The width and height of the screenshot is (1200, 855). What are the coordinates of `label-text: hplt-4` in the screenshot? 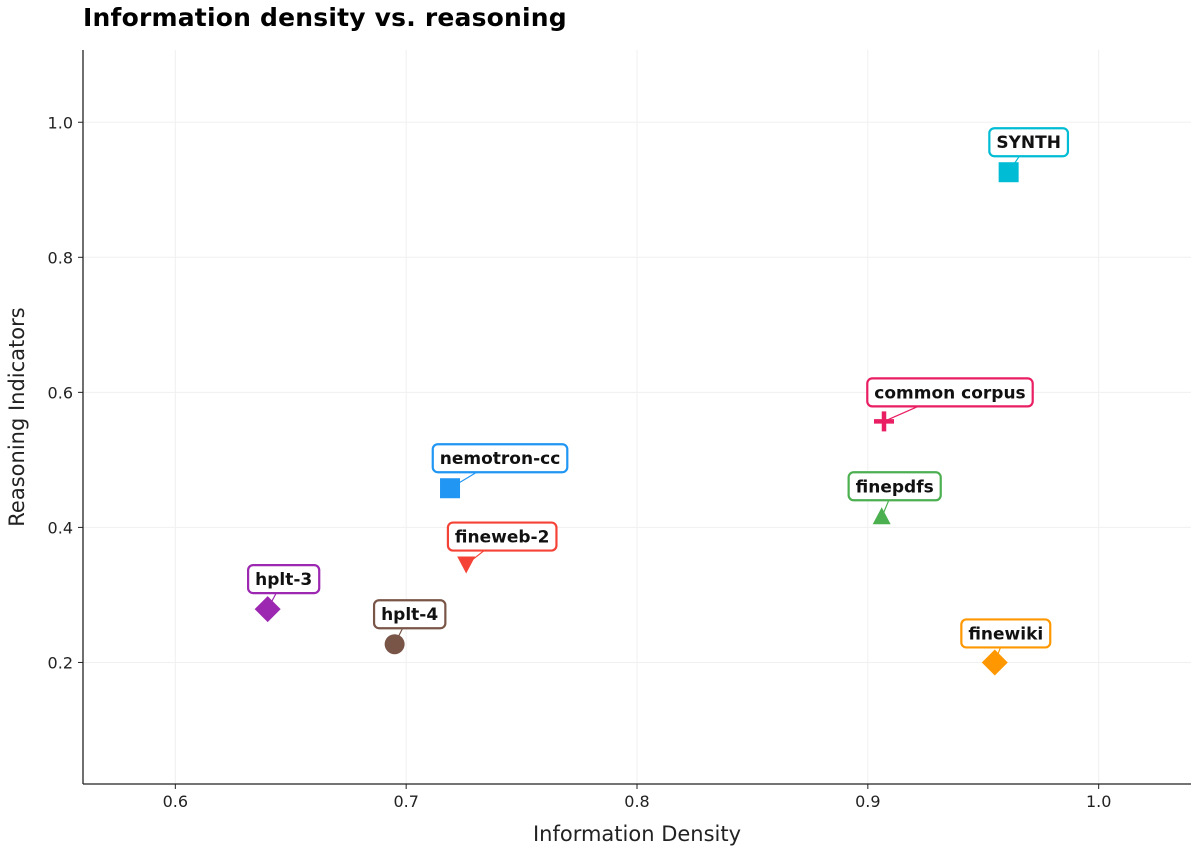 It's located at (409, 615).